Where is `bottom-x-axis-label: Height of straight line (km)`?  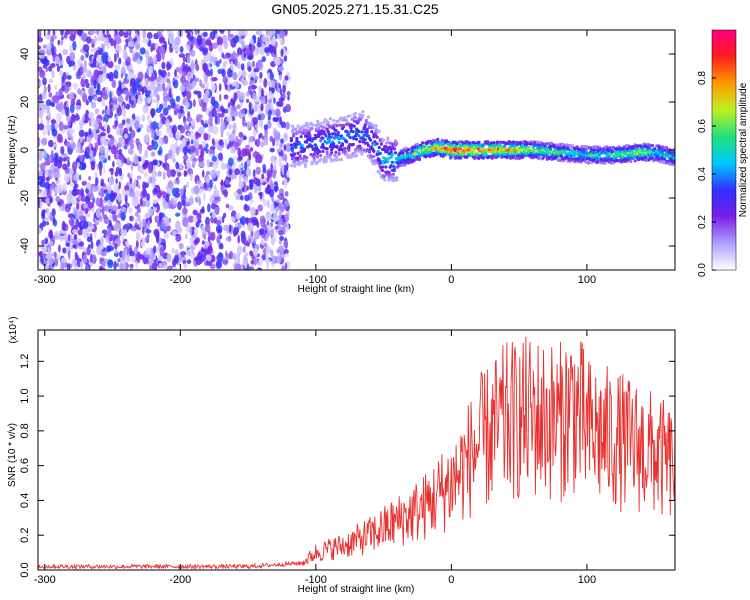
bottom-x-axis-label: Height of straight line (km) is located at coordinates (356, 589).